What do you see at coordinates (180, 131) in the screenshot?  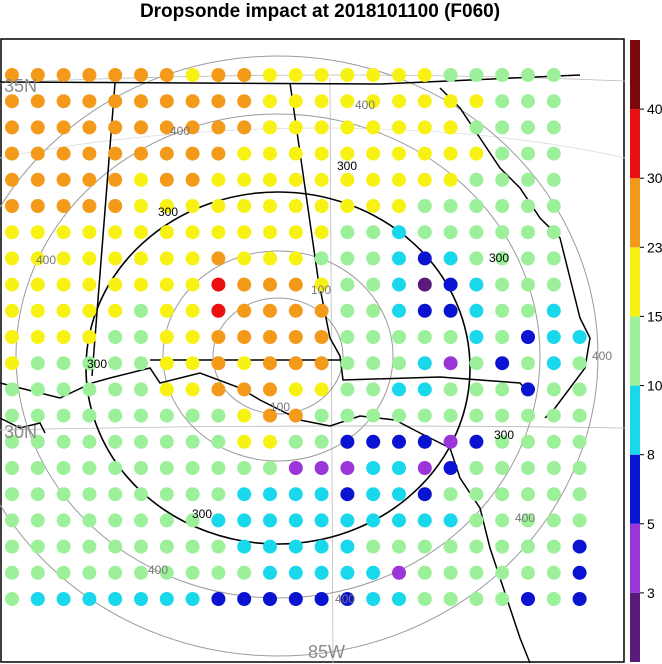 I see `ring-label-400-nw: 400` at bounding box center [180, 131].